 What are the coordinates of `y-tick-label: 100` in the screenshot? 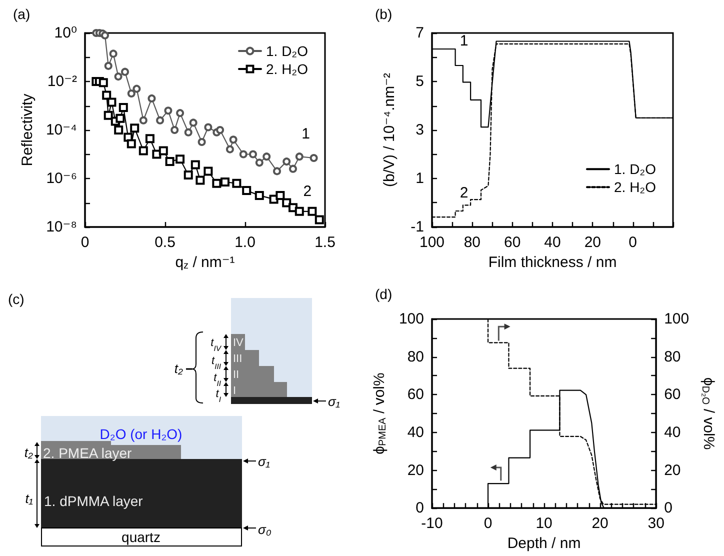 It's located at (411, 319).